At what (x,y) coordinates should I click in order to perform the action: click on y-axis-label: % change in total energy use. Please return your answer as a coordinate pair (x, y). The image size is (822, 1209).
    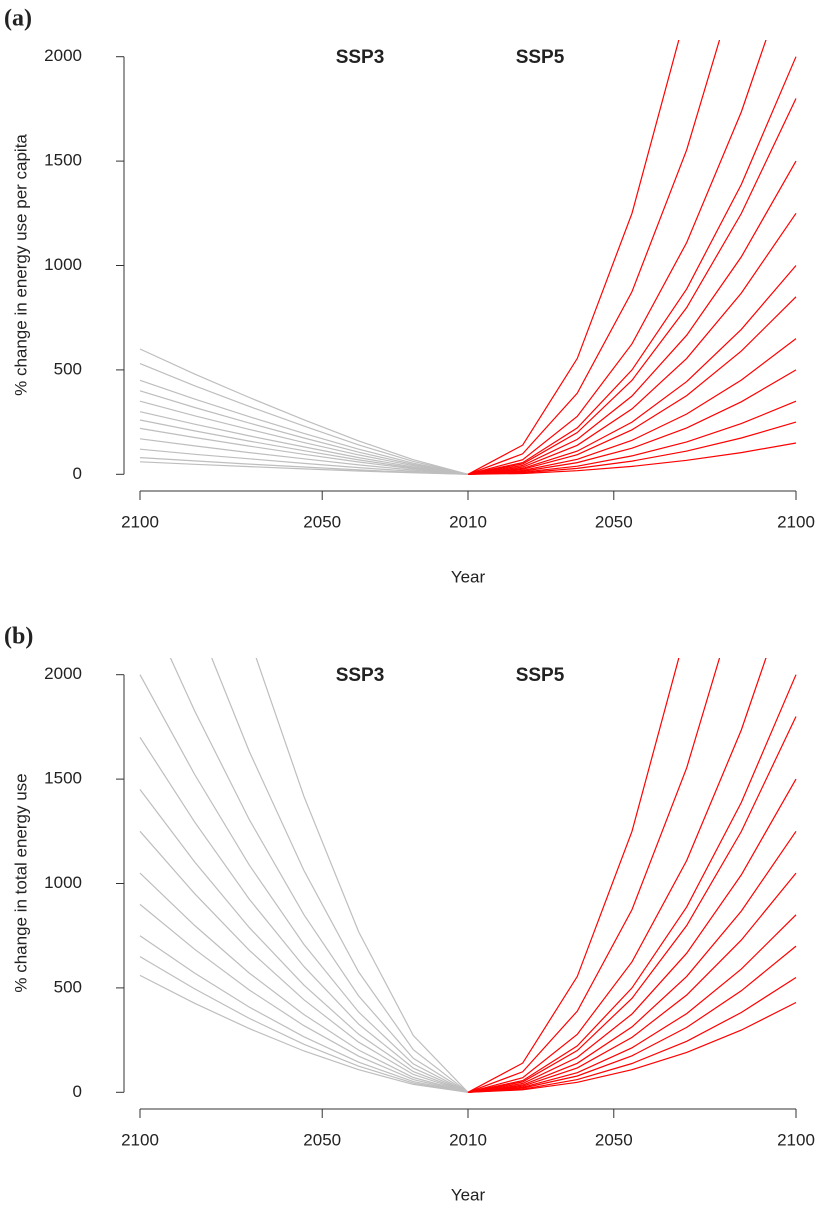
    Looking at the image, I should click on (20, 882).